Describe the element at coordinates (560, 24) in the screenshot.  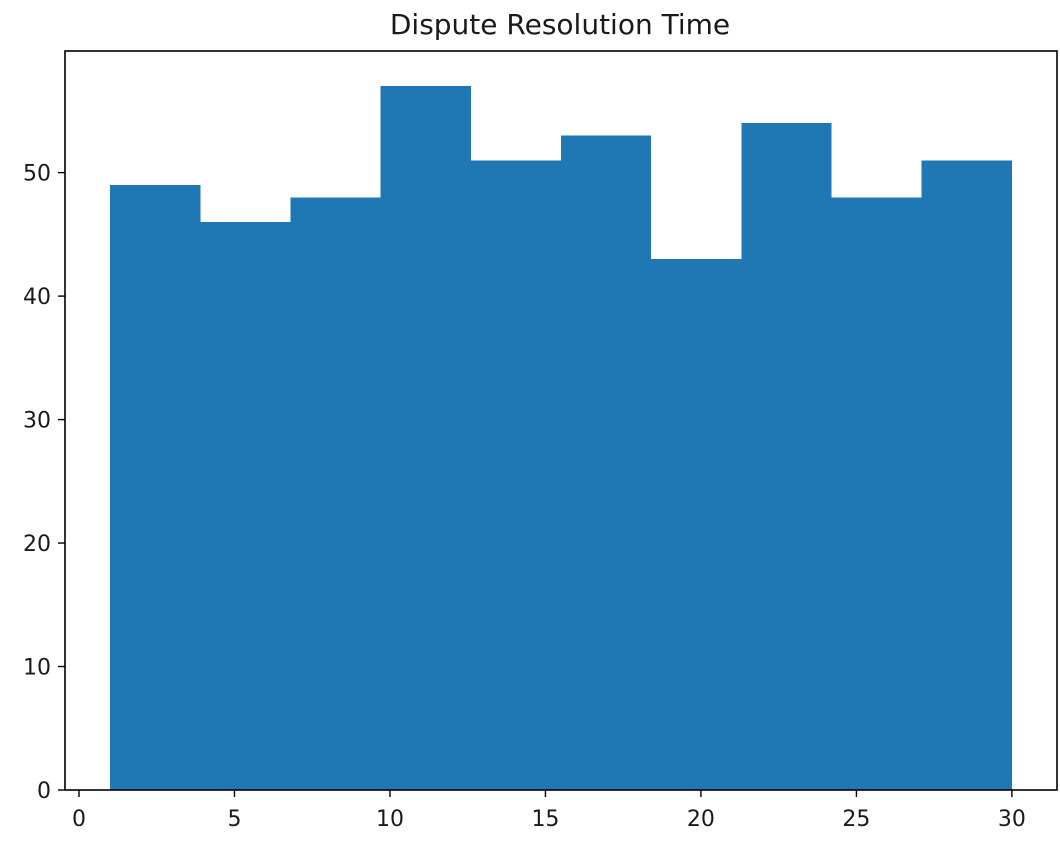
I see `chart-title: Dispute Resolution Time` at that location.